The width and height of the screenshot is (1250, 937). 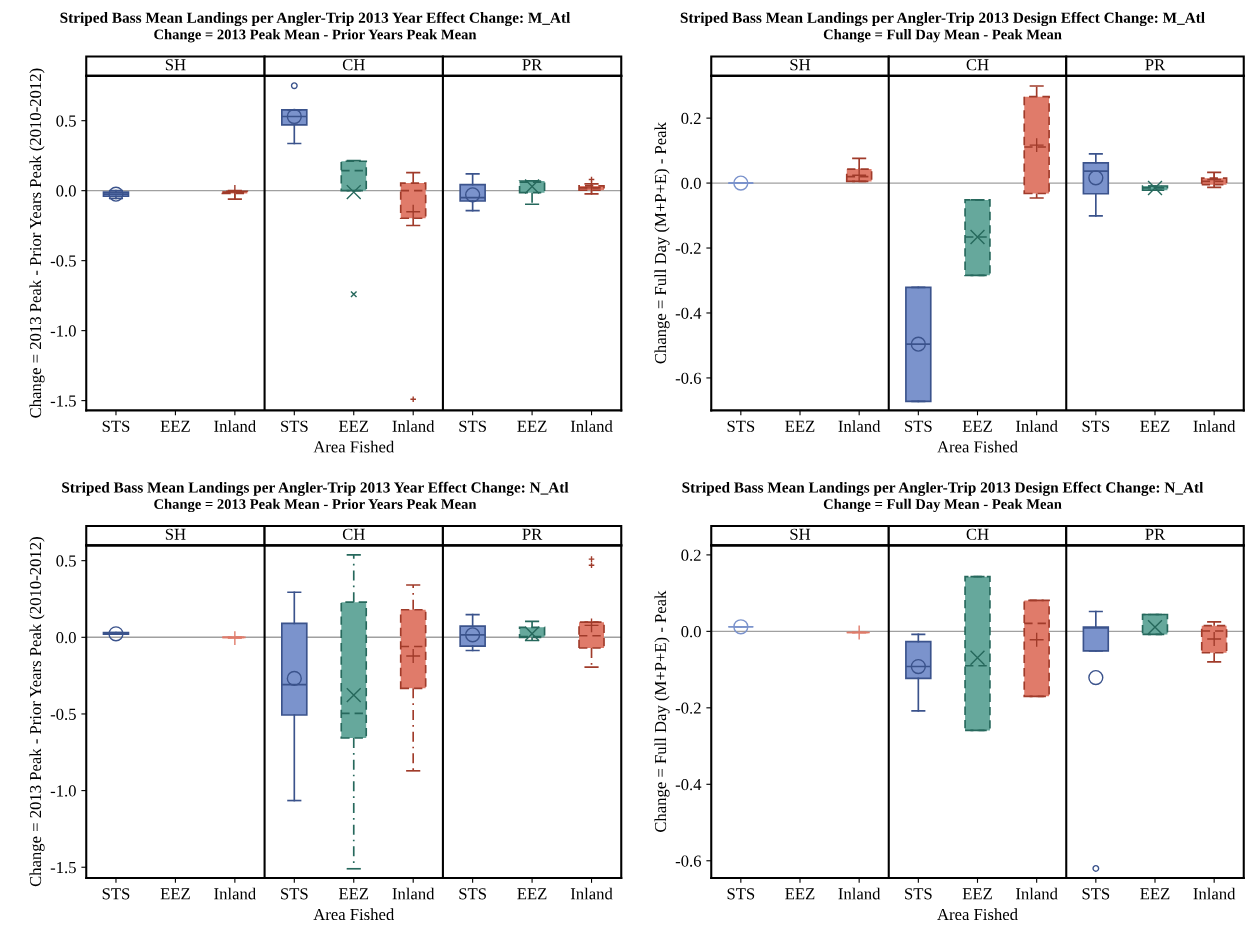 I want to click on chart-title: Striped Bass Mean Landings per Angler-Trip 2013 Year Effect Change: M_Atl, so click(x=315, y=19).